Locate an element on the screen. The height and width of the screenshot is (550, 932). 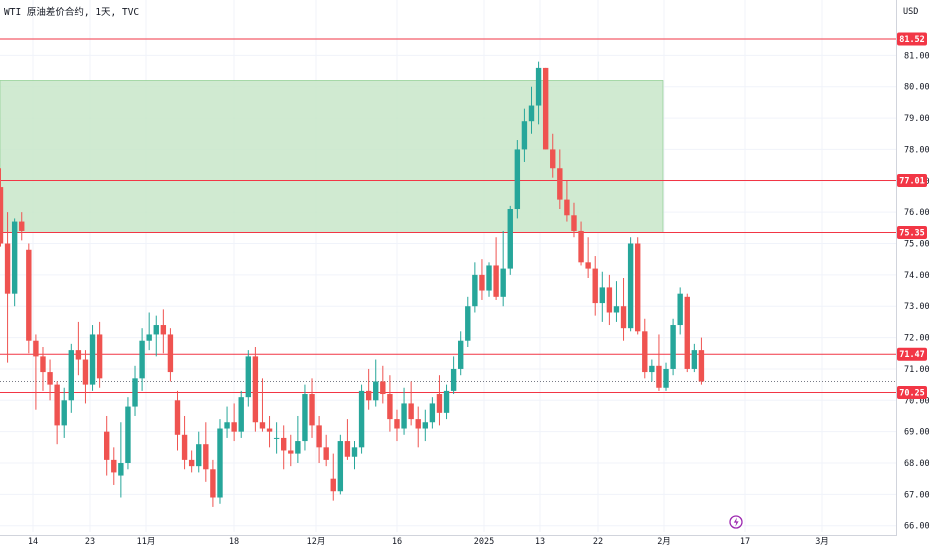
price-level-label: 81.52 is located at coordinates (912, 40).